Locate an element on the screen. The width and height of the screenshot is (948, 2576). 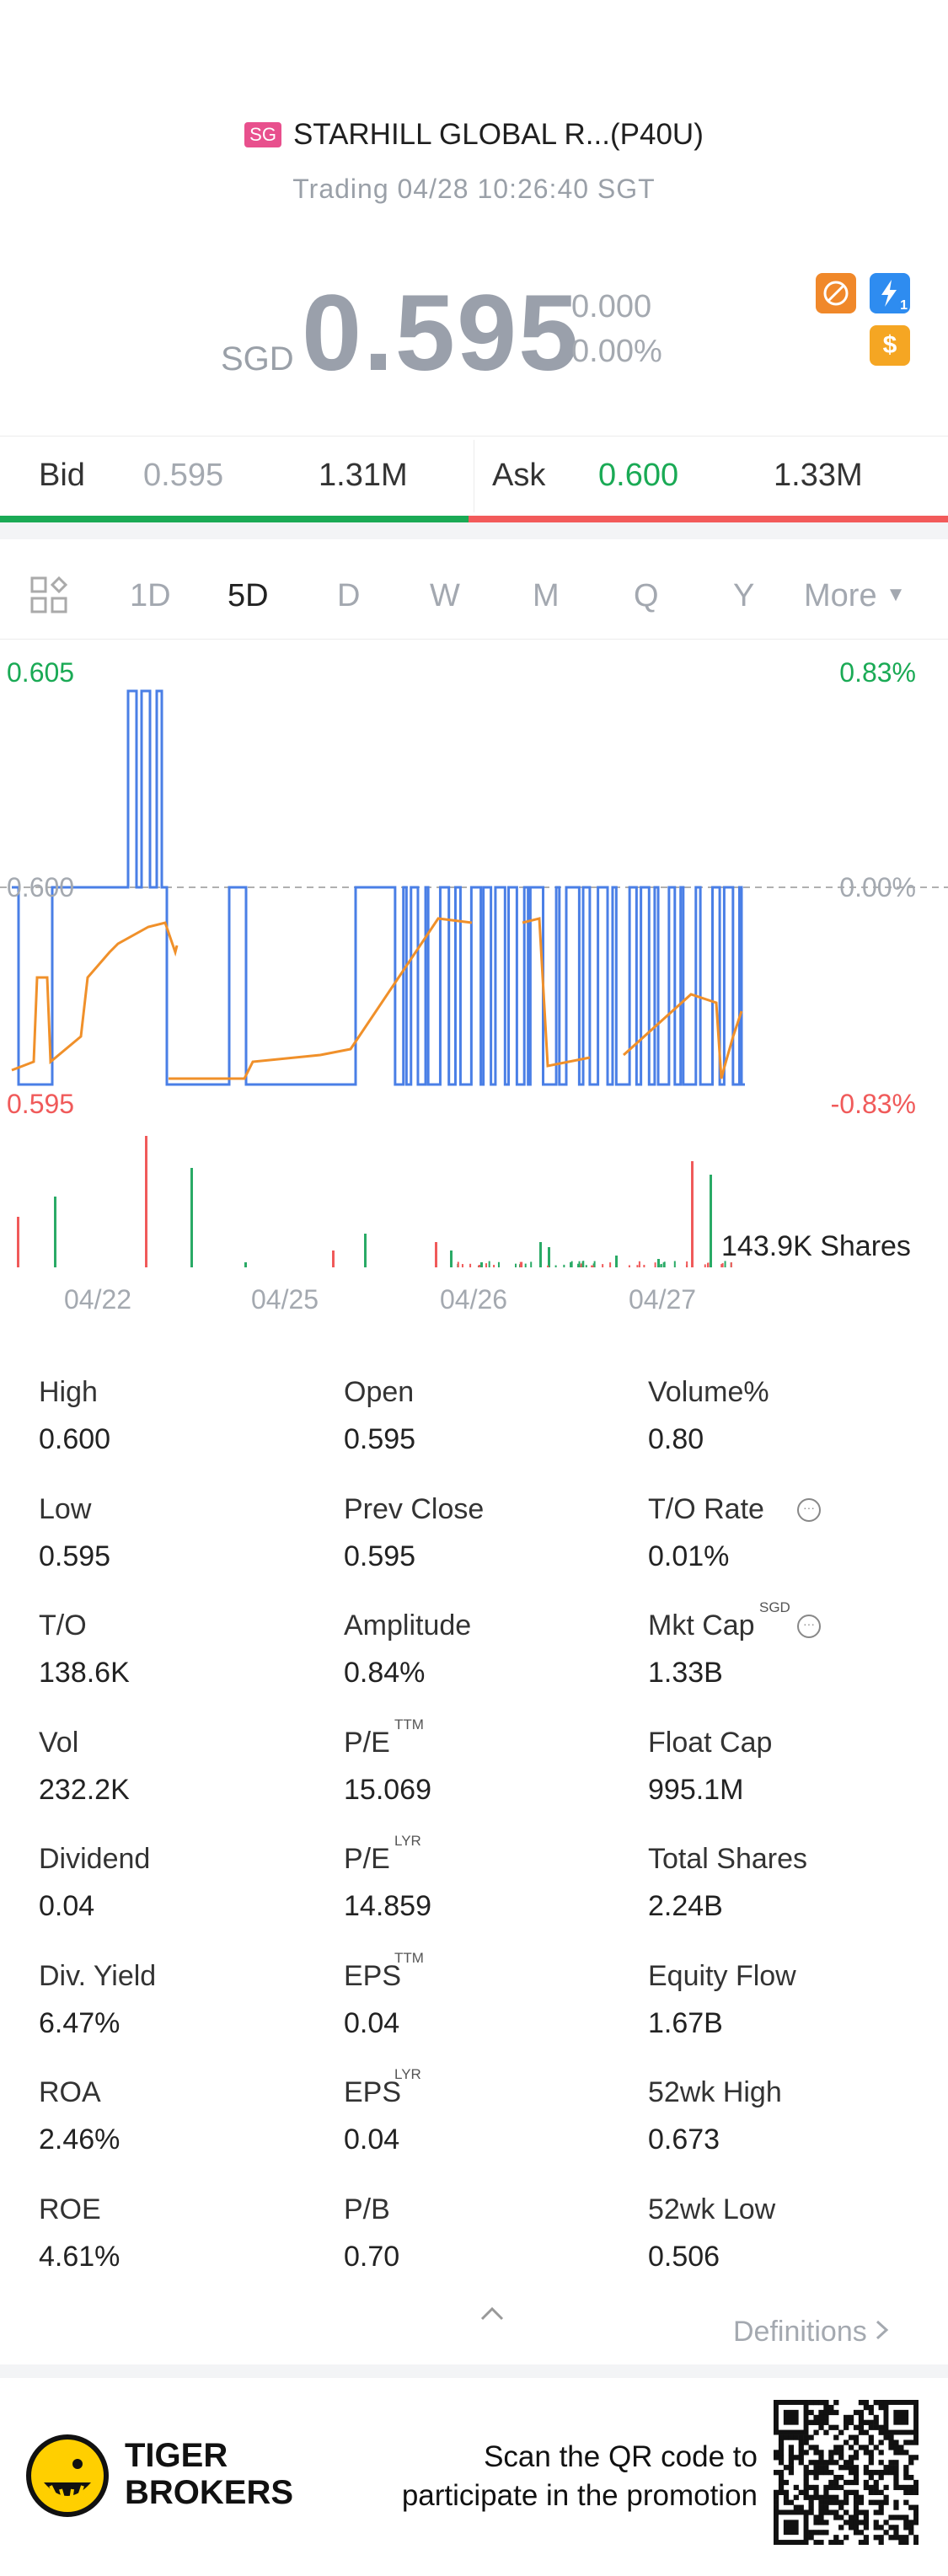
stat-label: Vol is located at coordinates (59, 1743).